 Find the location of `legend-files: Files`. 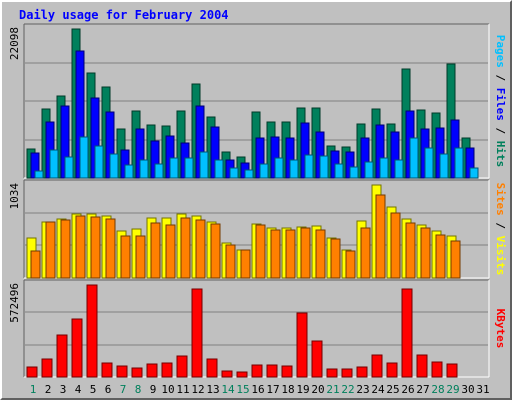

legend-files: Files is located at coordinates (500, 104).